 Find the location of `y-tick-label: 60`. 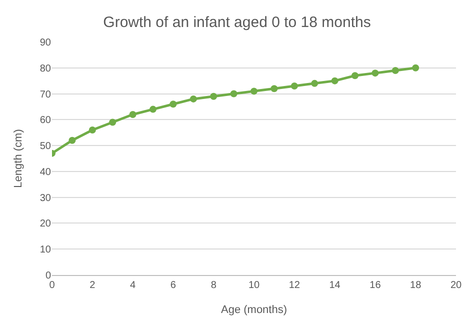

y-tick-label: 60 is located at coordinates (46, 120).